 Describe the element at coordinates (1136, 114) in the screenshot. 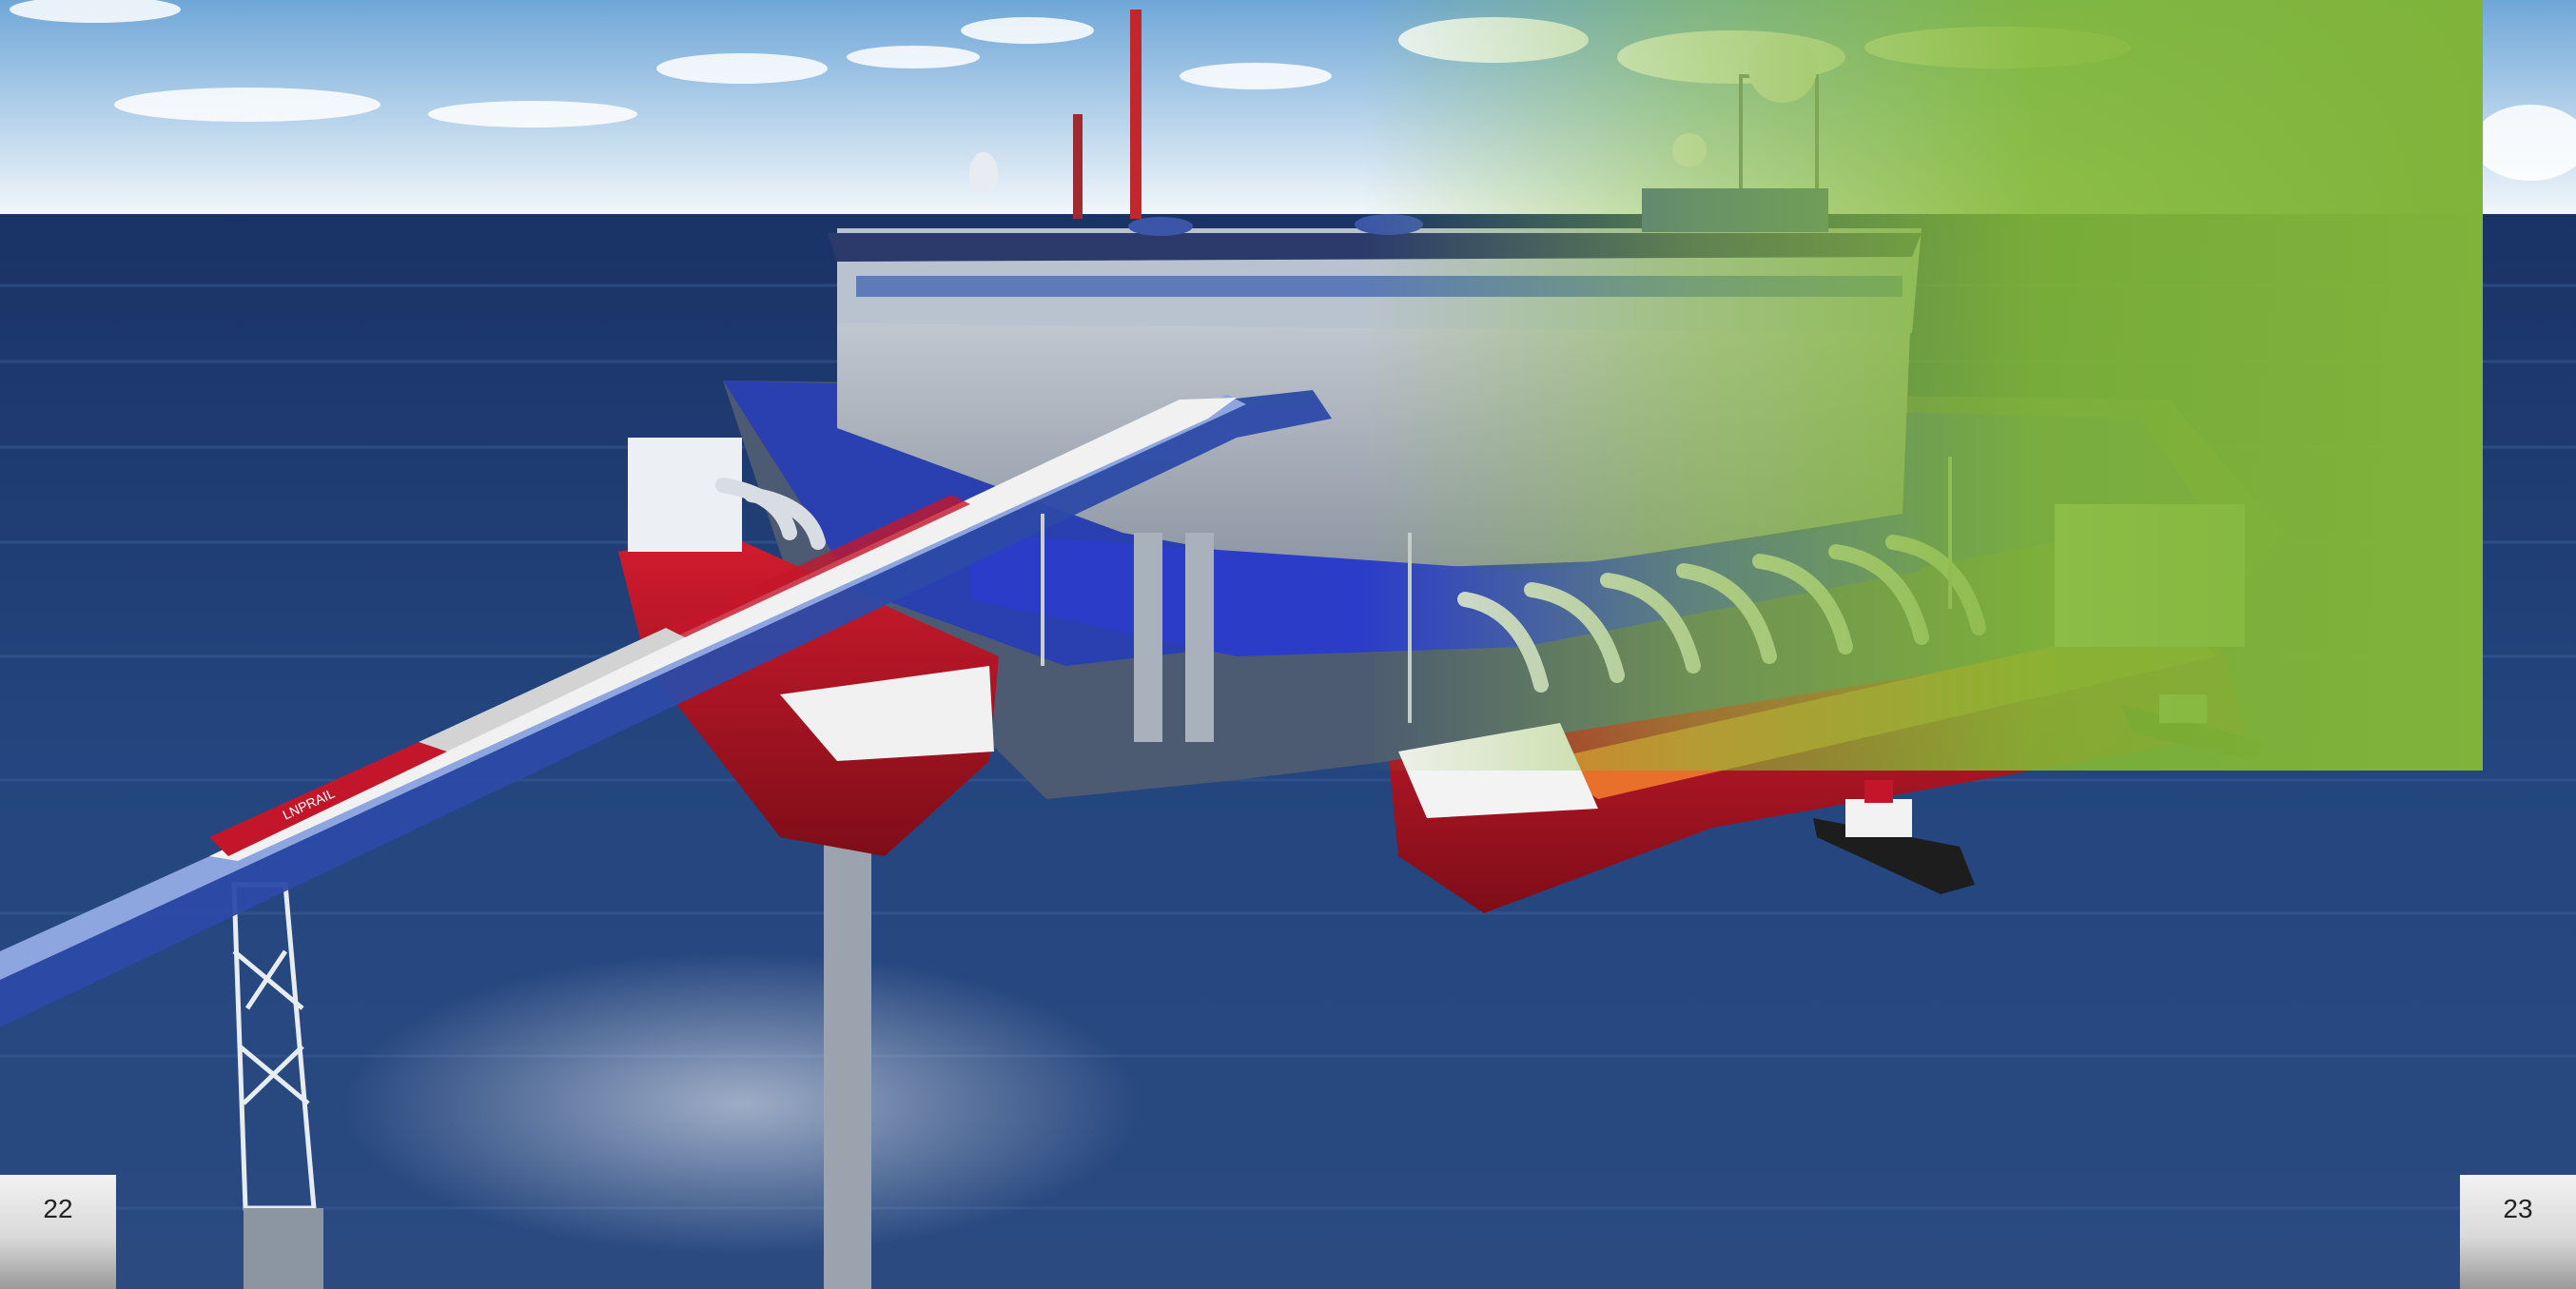

I see `radio-mast-tall` at that location.